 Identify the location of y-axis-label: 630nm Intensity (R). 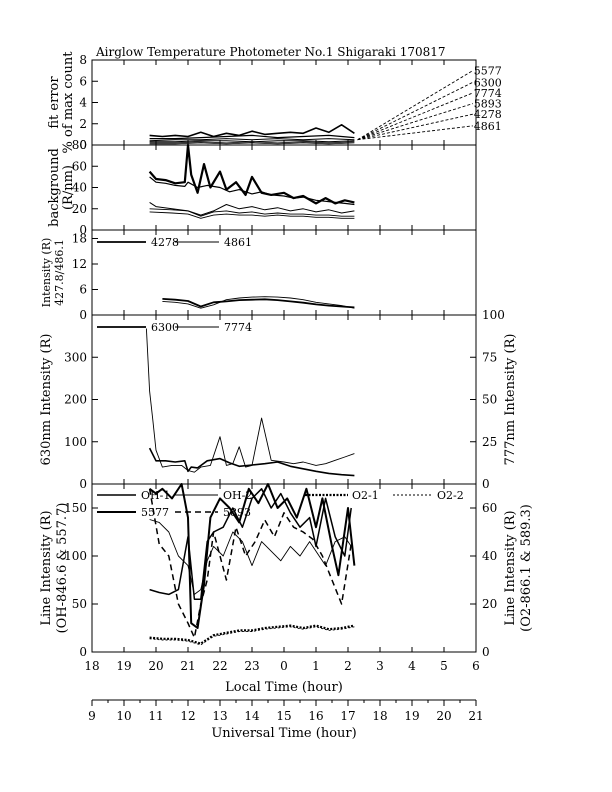
(46, 400).